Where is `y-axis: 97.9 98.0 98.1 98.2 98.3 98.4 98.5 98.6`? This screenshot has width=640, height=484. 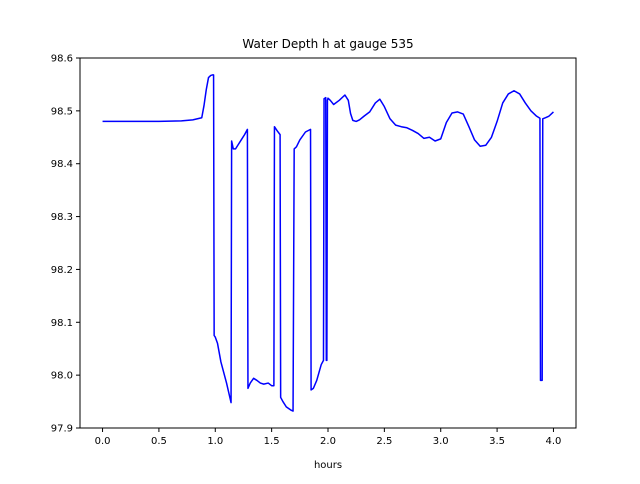
y-axis: 97.9 98.0 98.1 98.2 98.3 98.4 98.5 98.6 is located at coordinates (65, 244).